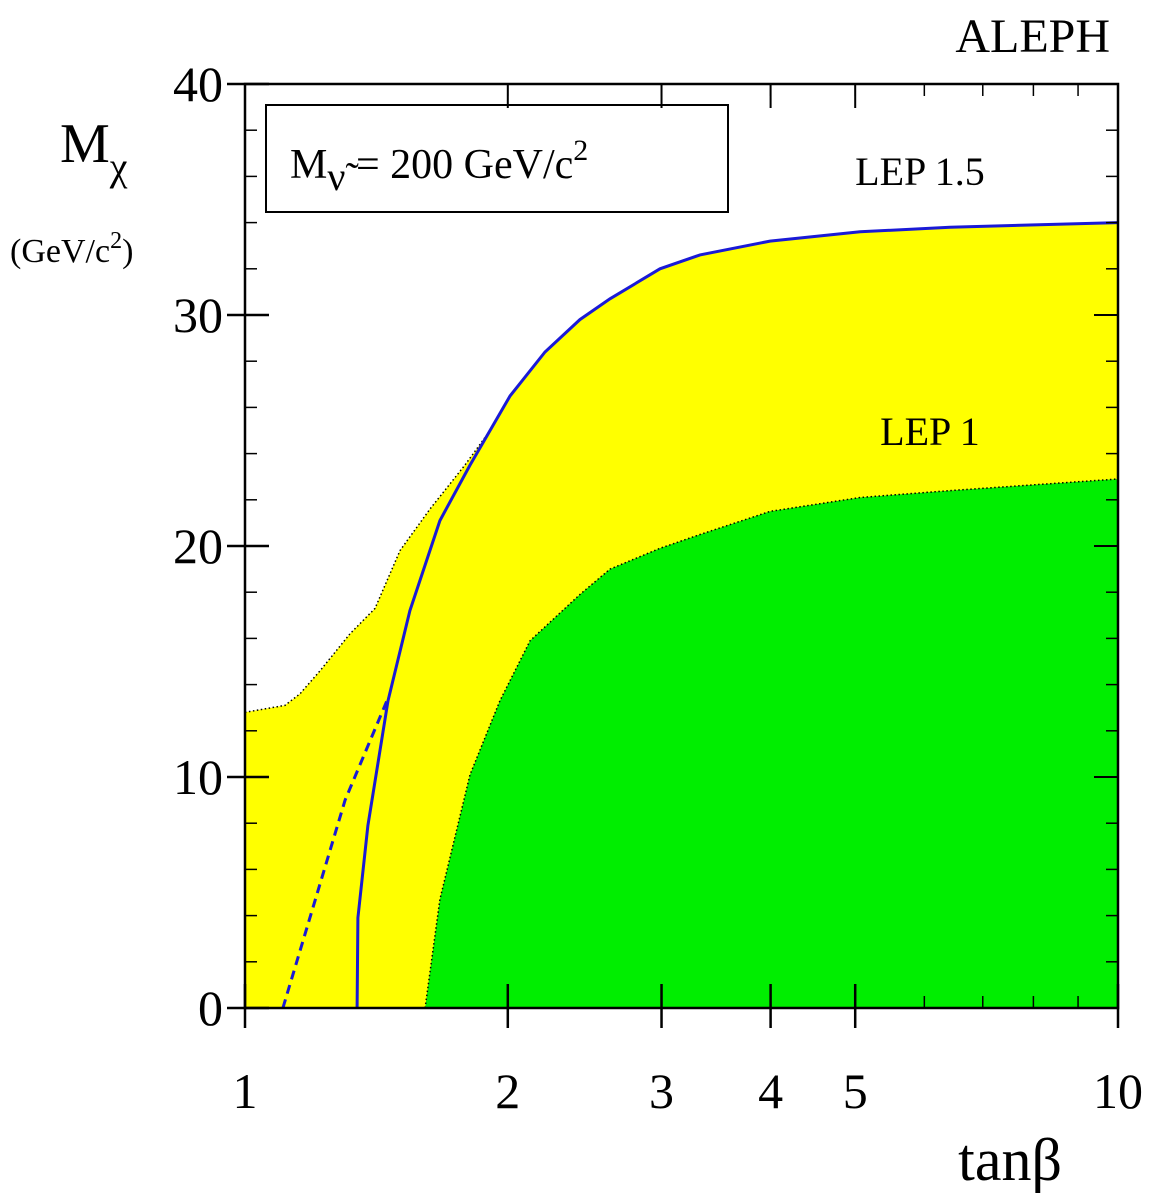  What do you see at coordinates (335, 854) in the screenshot?
I see `line` at bounding box center [335, 854].